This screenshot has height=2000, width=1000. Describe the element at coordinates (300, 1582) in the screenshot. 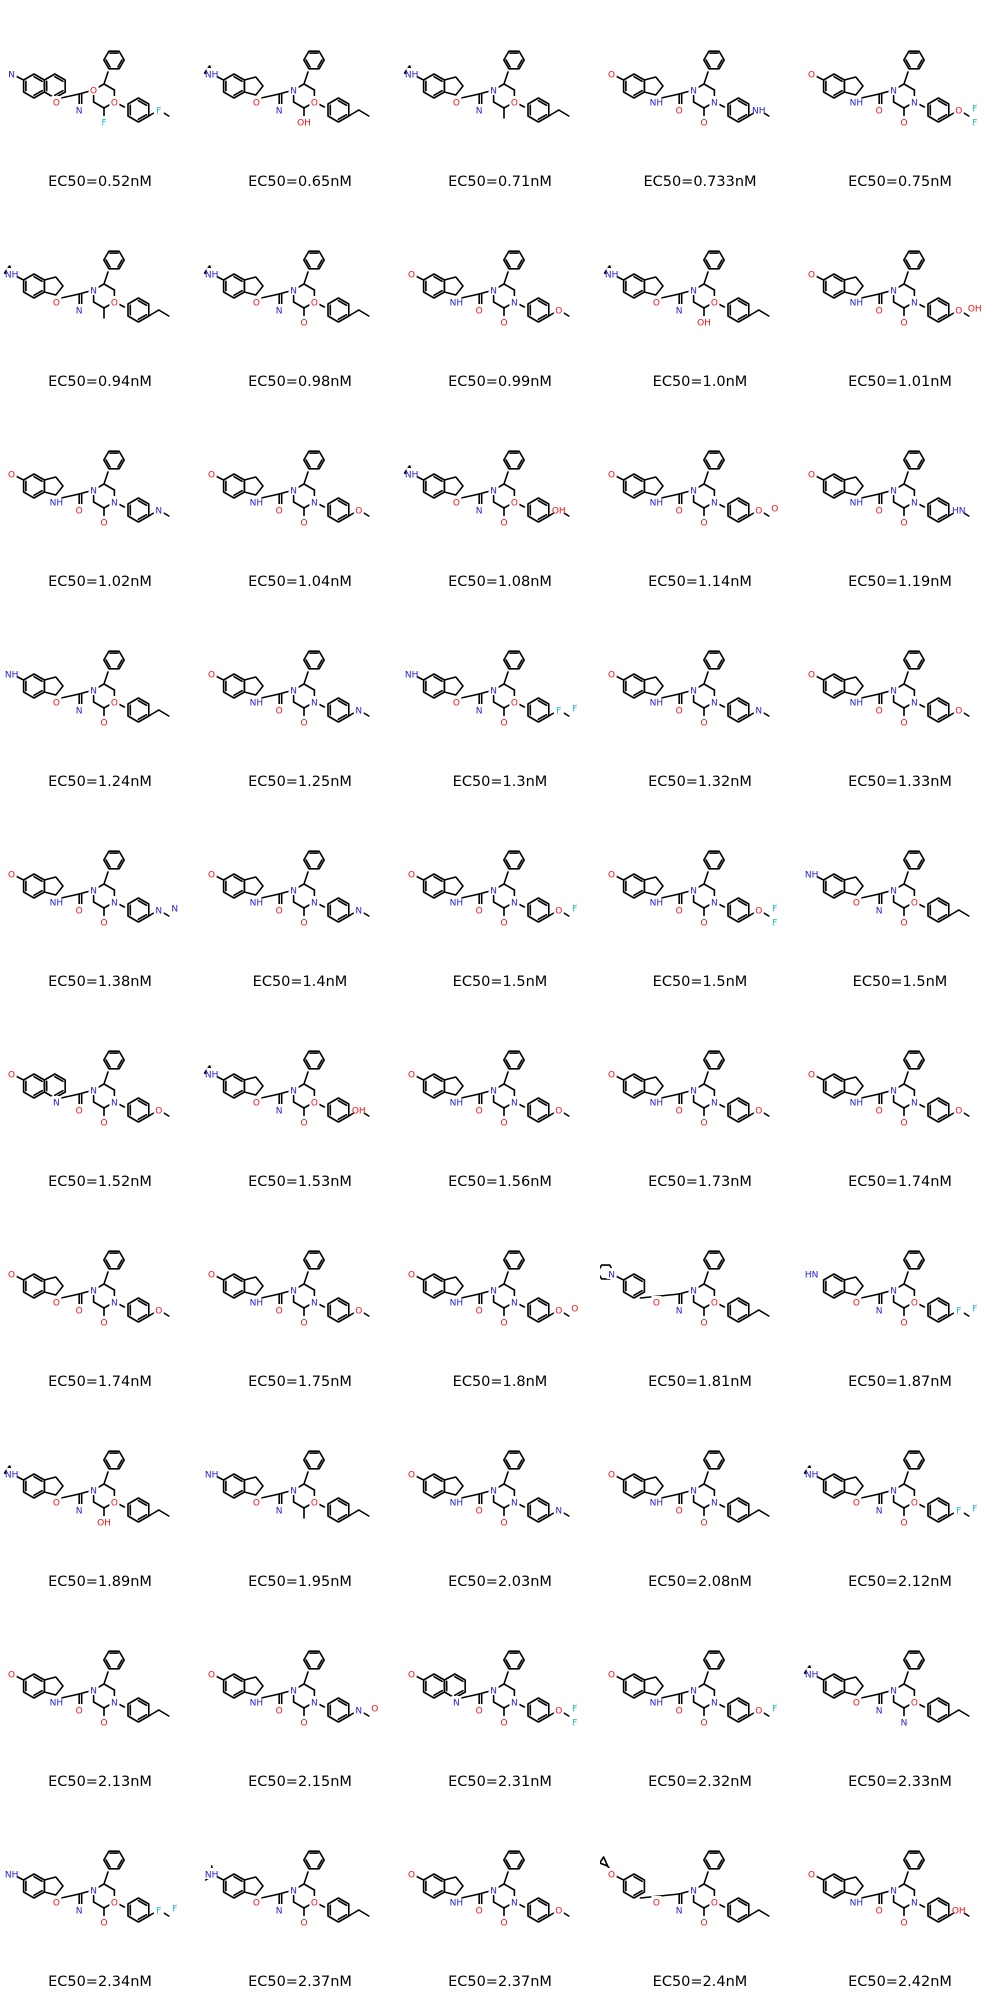

I see `ec50-label: EC50=1.95nM` at that location.